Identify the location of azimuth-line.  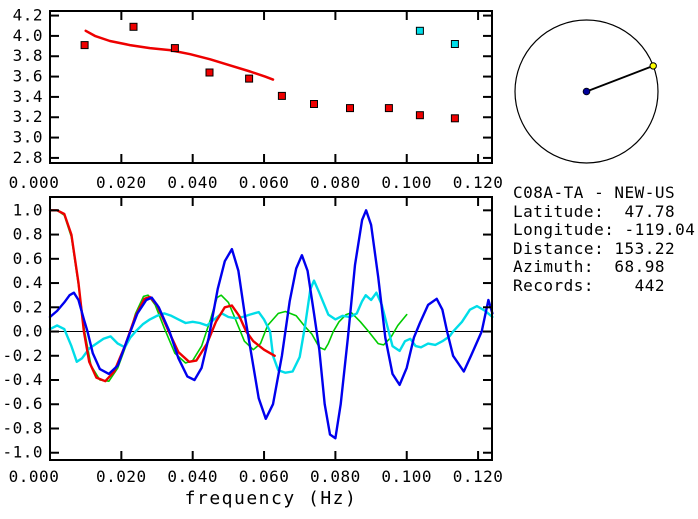
(620, 79).